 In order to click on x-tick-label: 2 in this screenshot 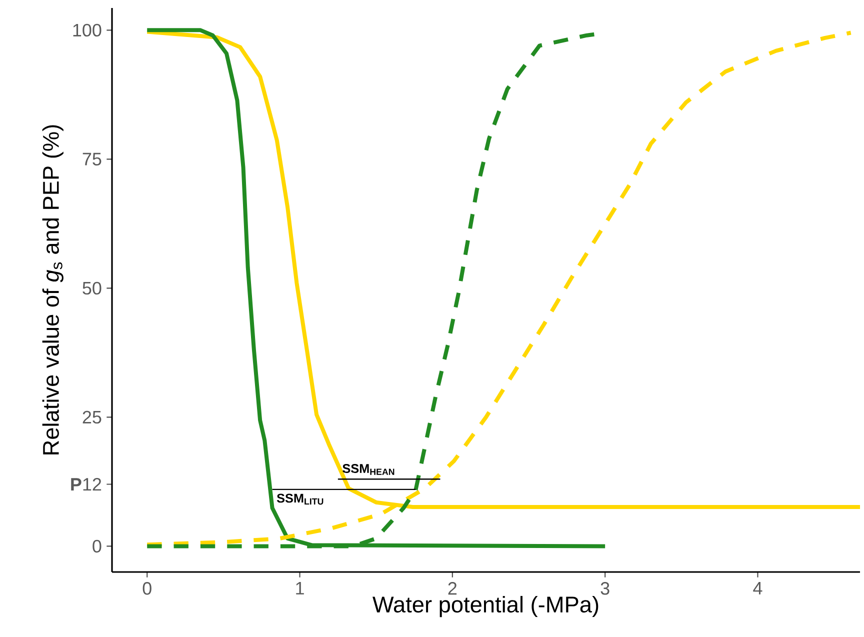, I will do `click(452, 588)`.